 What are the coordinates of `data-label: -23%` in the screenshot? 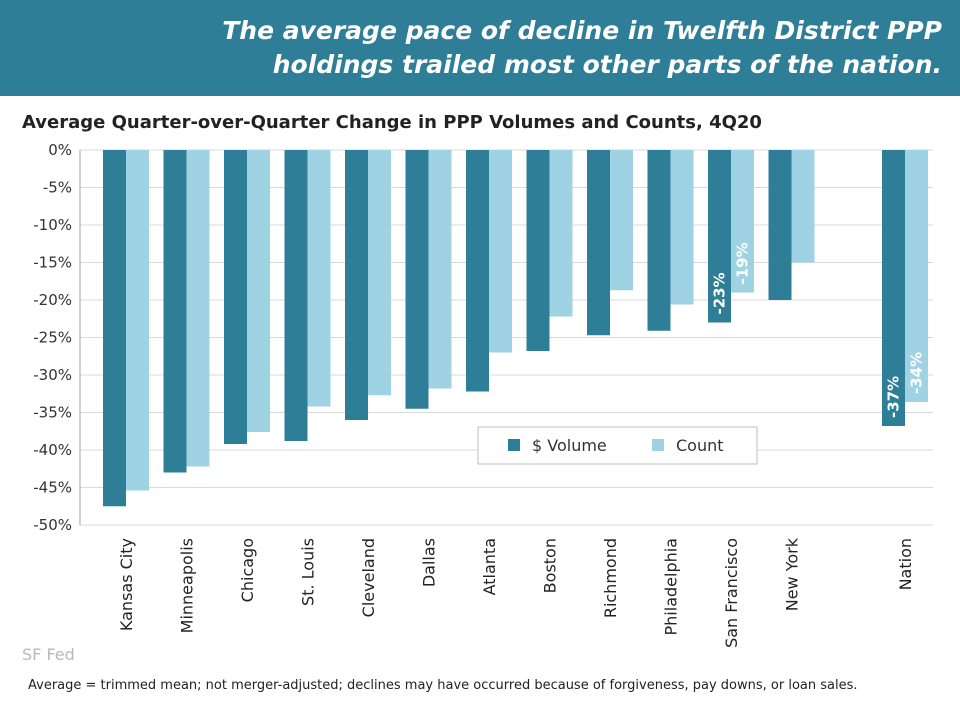 It's located at (720, 293).